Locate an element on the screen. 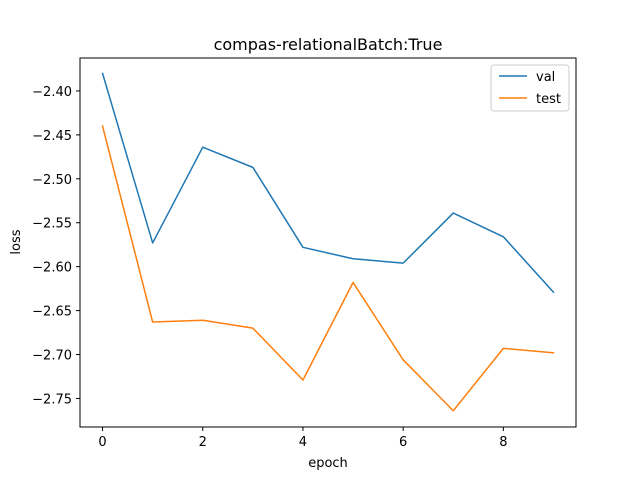 The image size is (640, 480). x-tick-label: 6 is located at coordinates (403, 442).